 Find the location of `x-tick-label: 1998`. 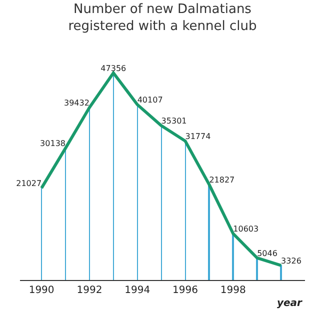

x-tick-label: 1998 is located at coordinates (233, 290).